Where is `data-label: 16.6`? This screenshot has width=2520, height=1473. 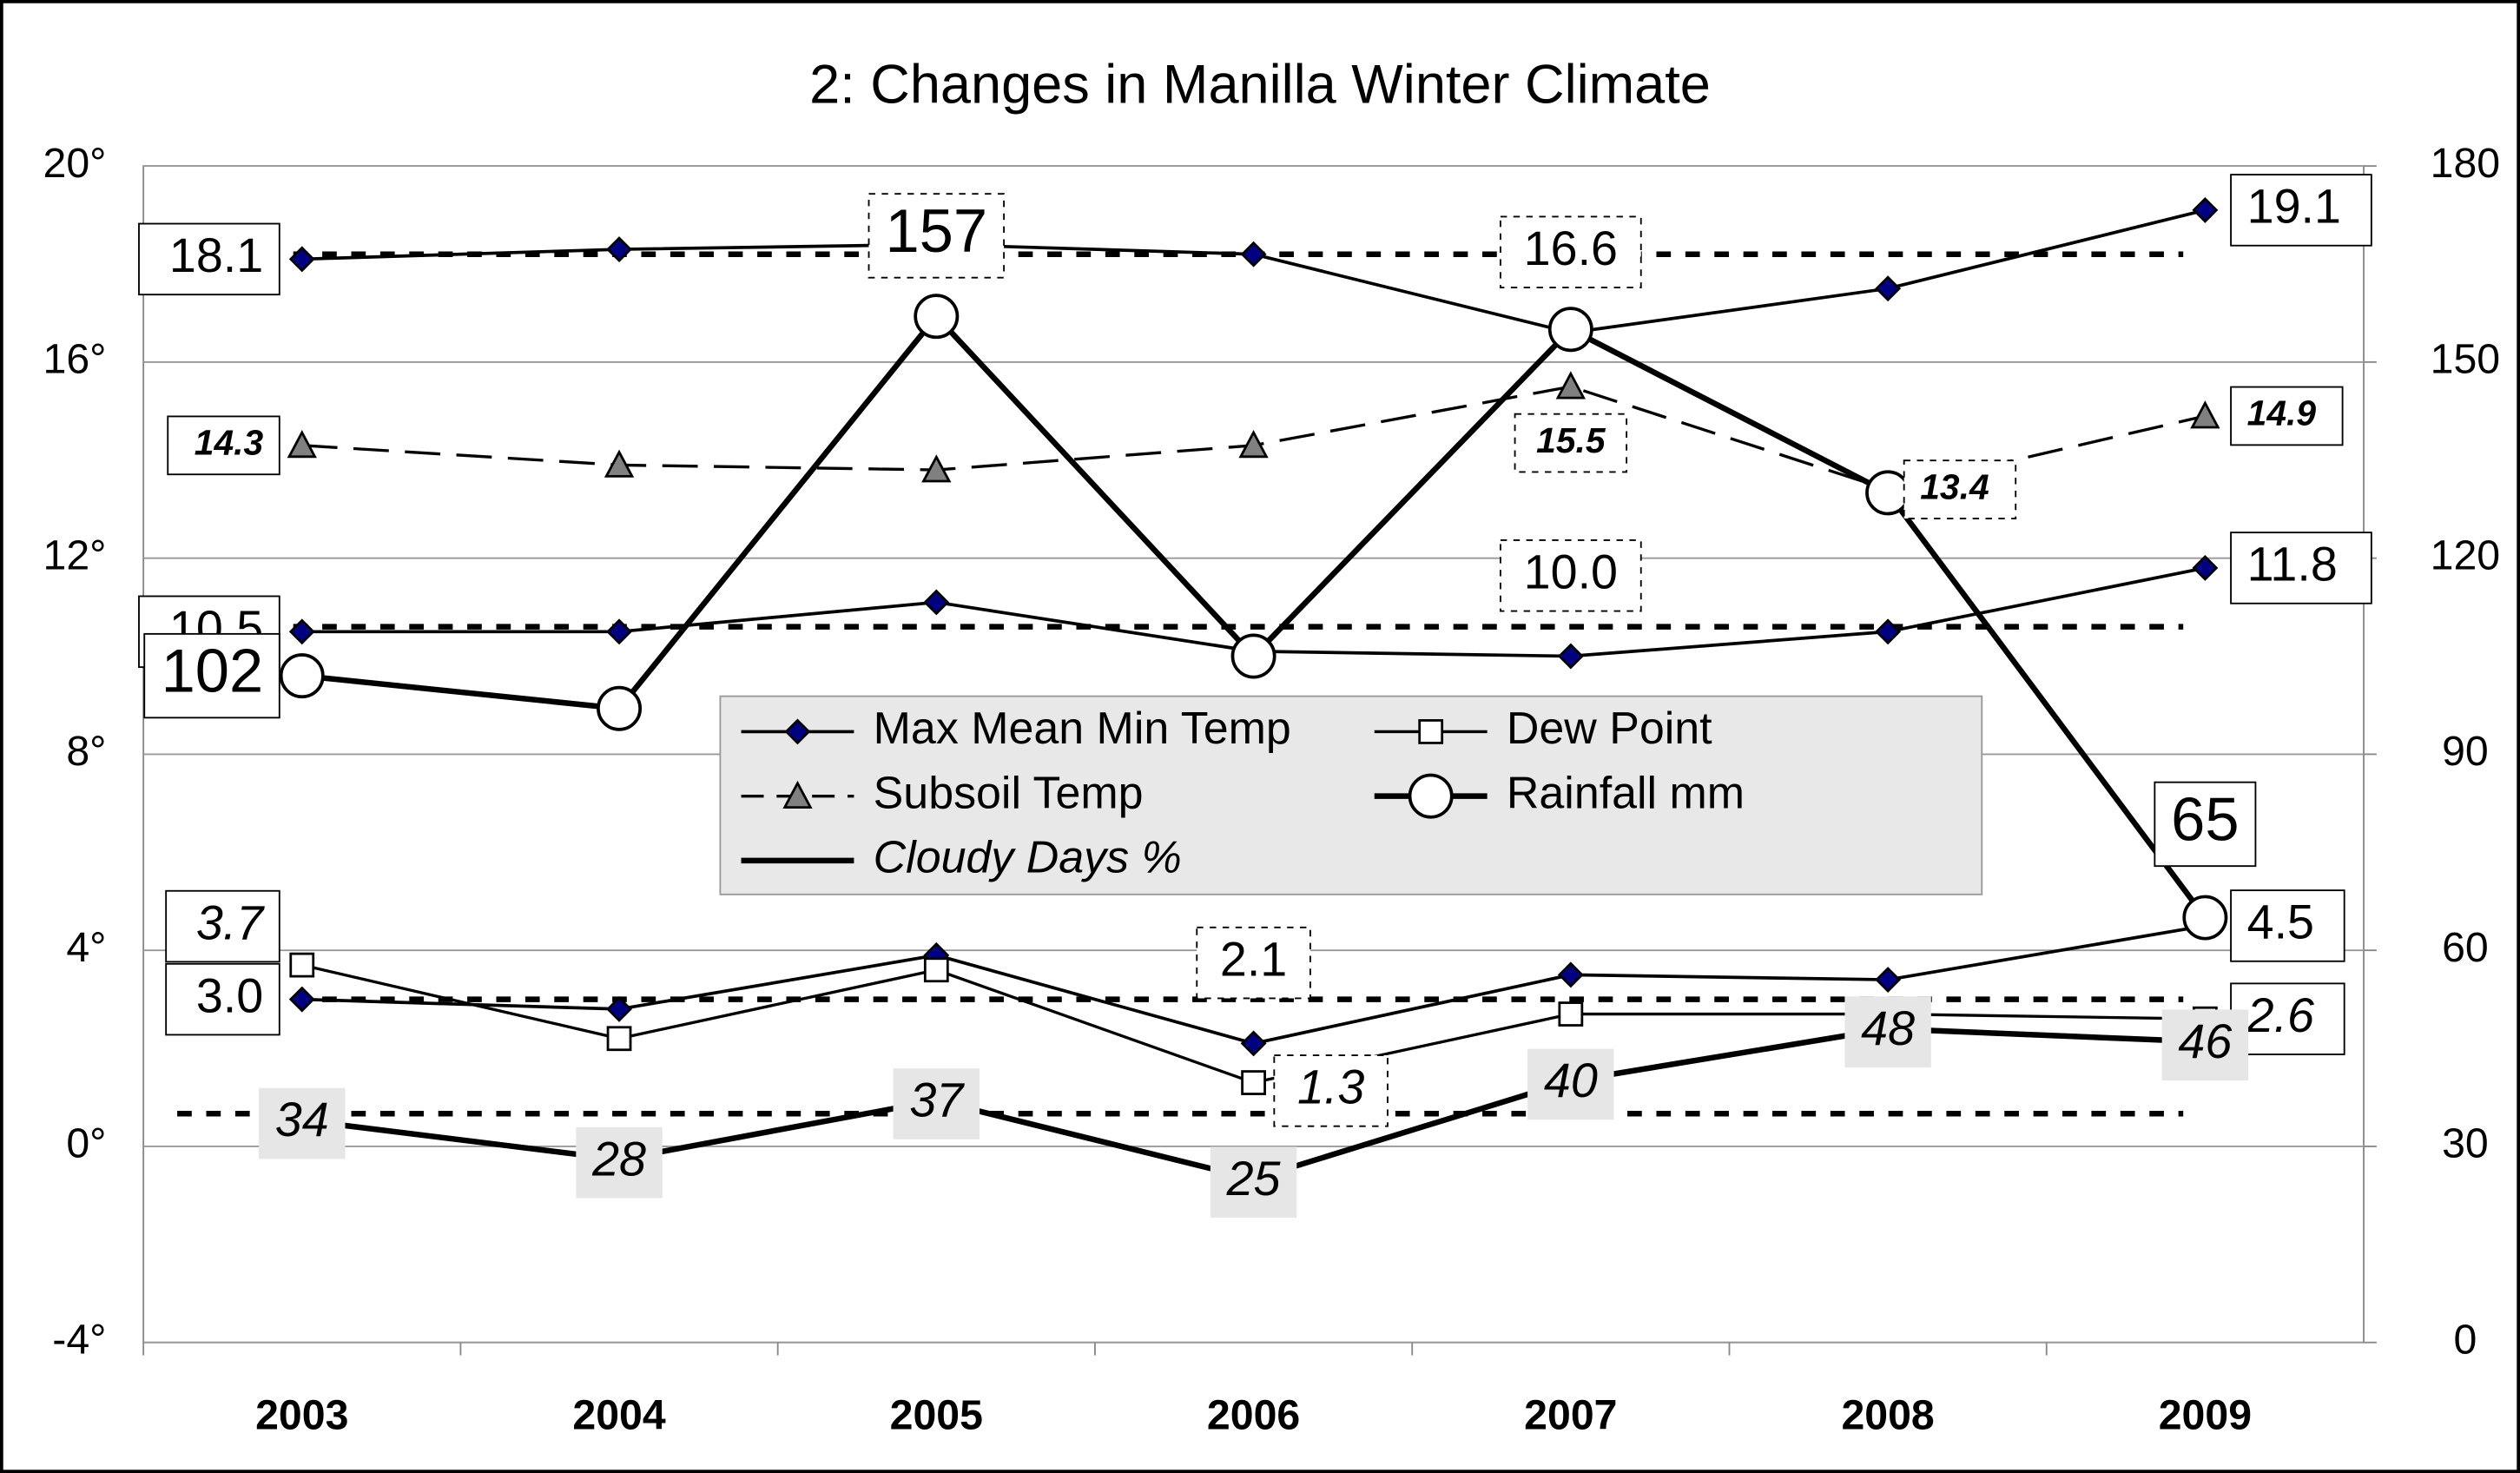
data-label: 16.6 is located at coordinates (1571, 248).